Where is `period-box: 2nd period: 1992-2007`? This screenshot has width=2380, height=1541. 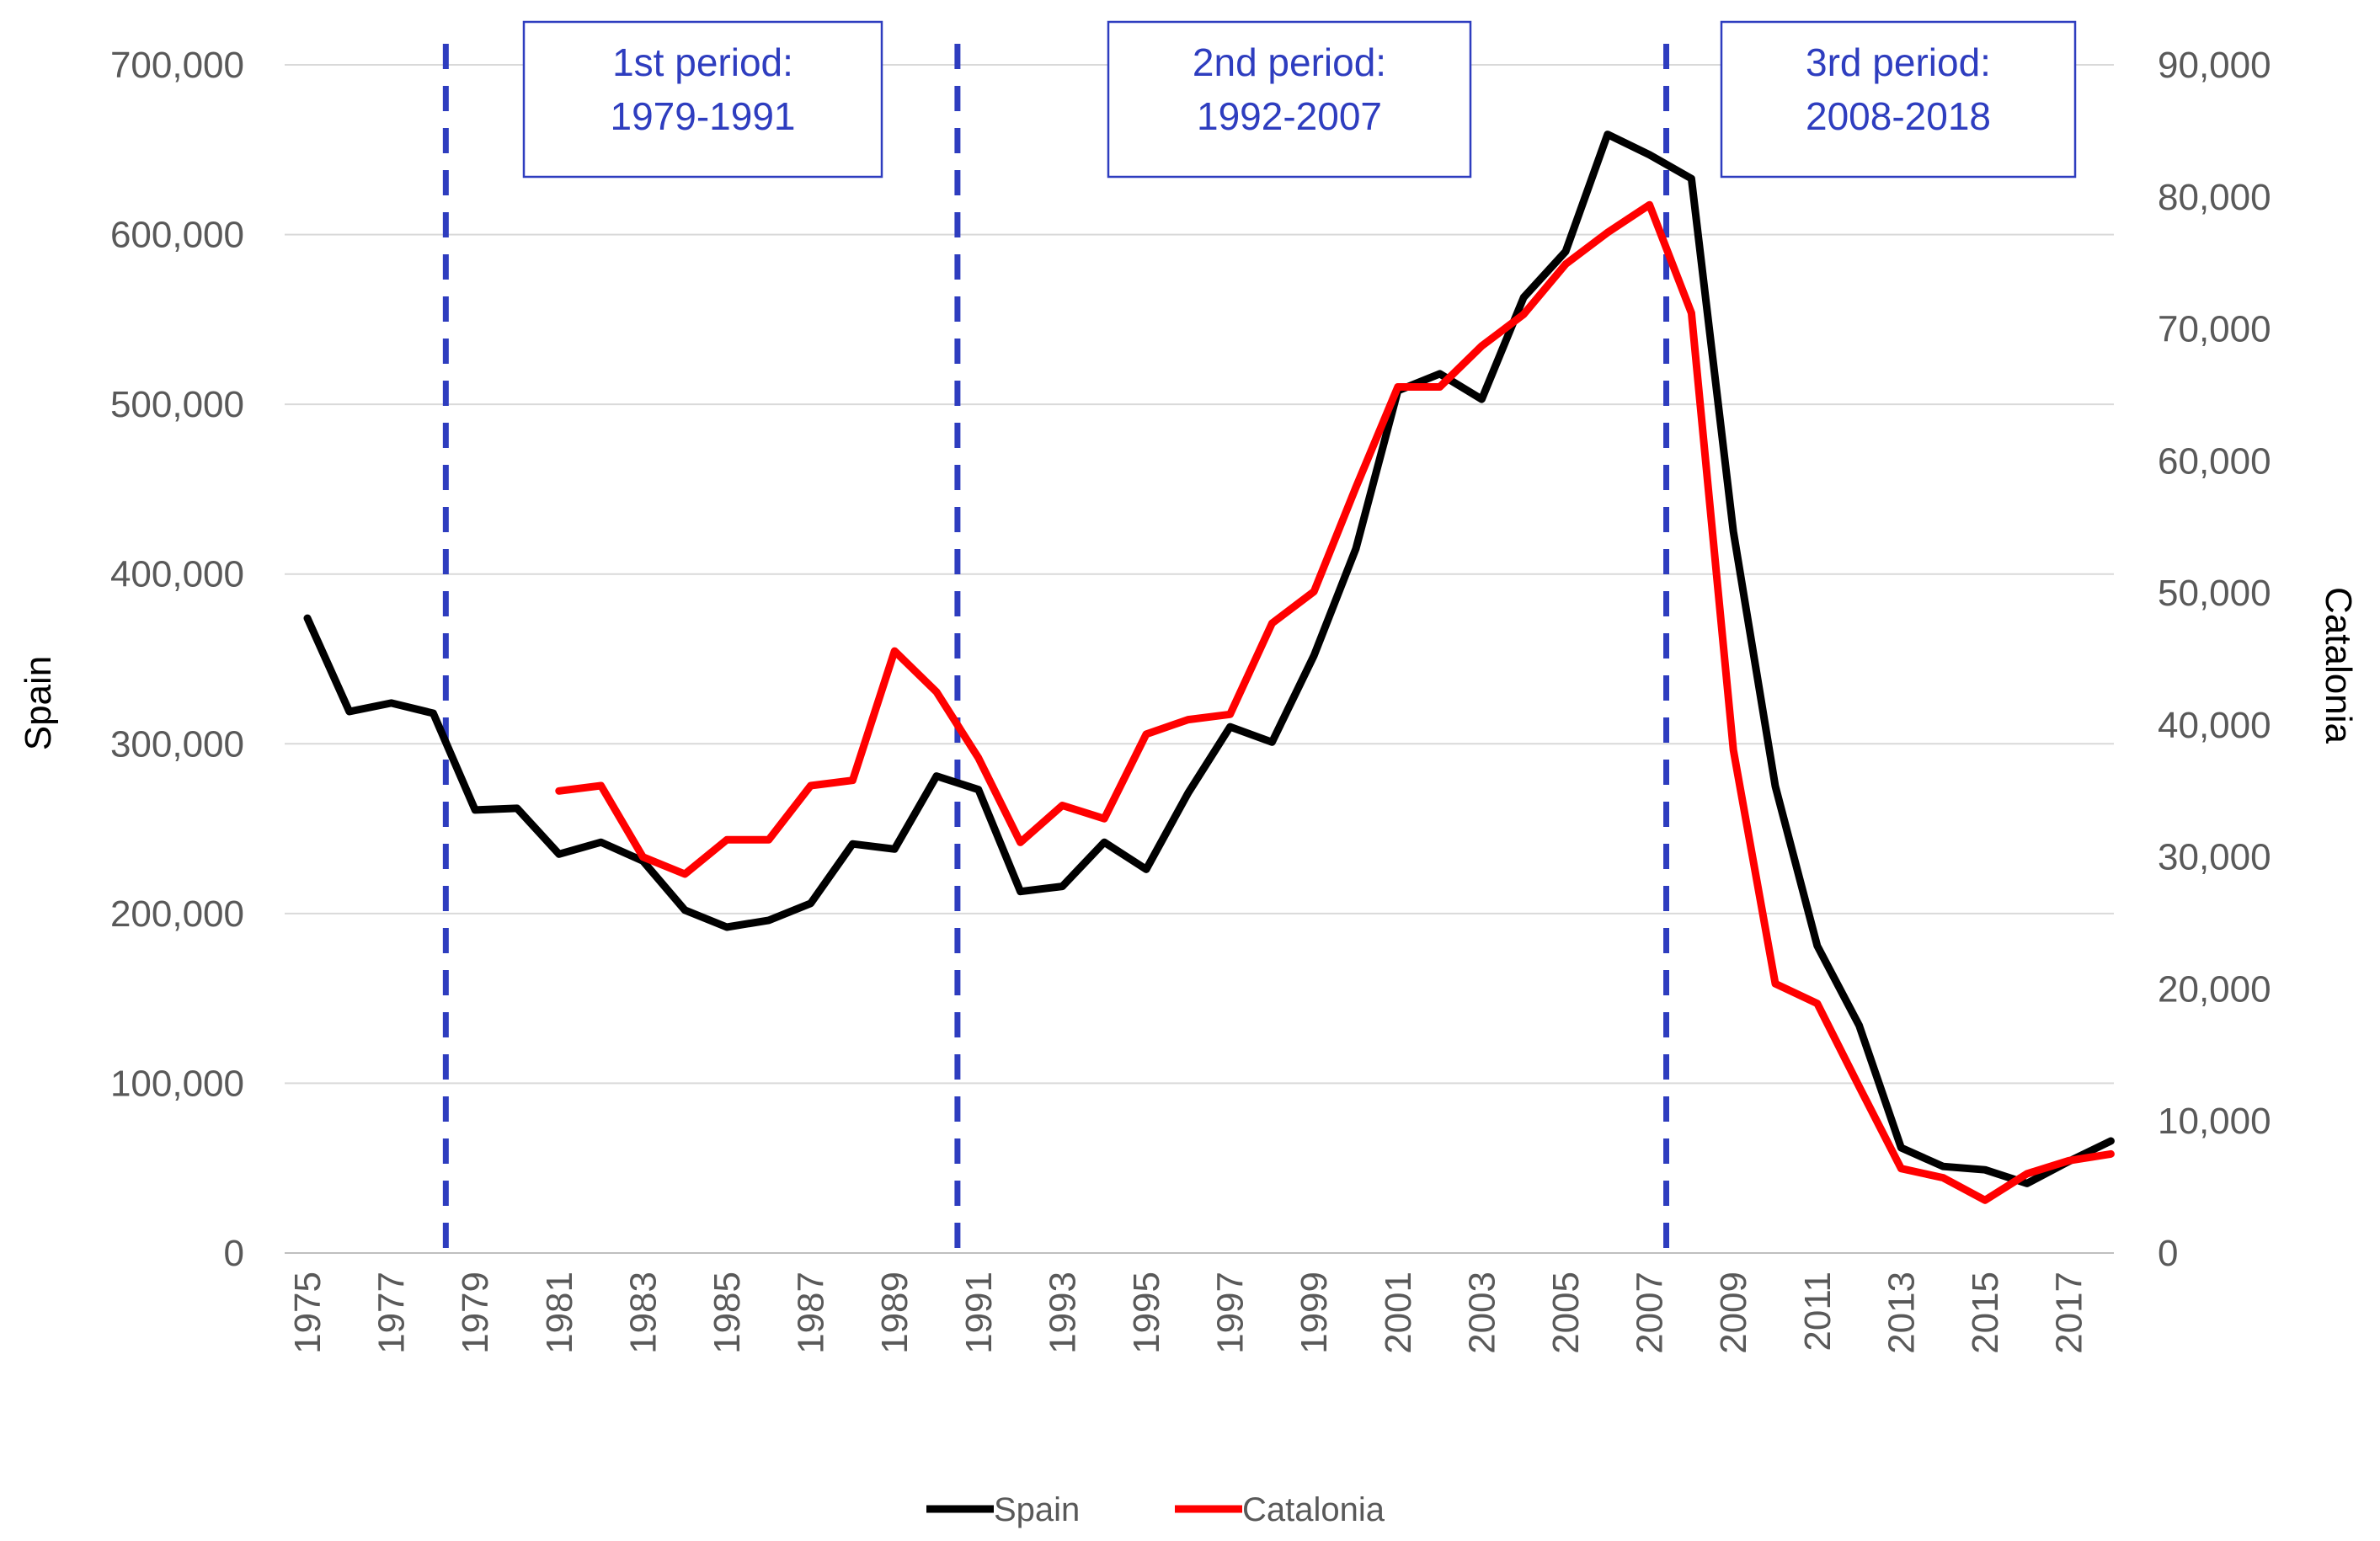
period-box: 2nd period: 1992-2007 is located at coordinates (1289, 99).